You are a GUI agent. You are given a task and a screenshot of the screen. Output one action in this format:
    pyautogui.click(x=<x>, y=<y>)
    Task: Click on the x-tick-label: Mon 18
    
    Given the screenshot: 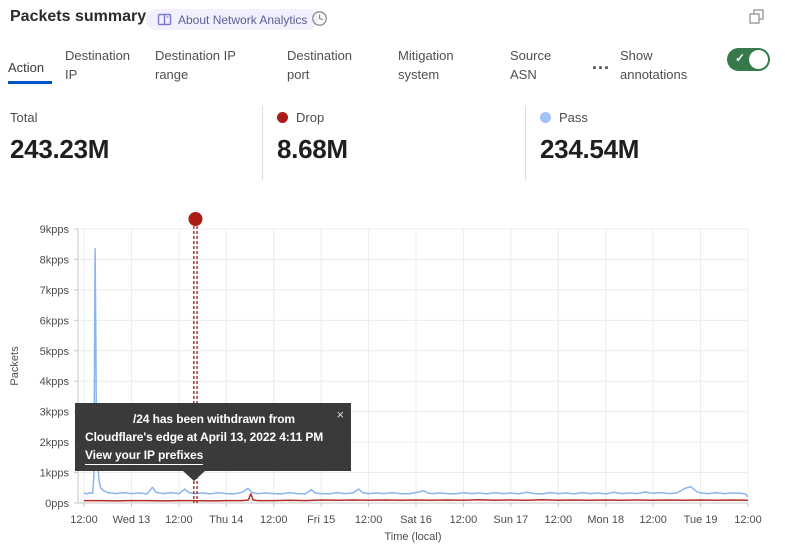 What is the action you would take?
    pyautogui.click(x=605, y=520)
    